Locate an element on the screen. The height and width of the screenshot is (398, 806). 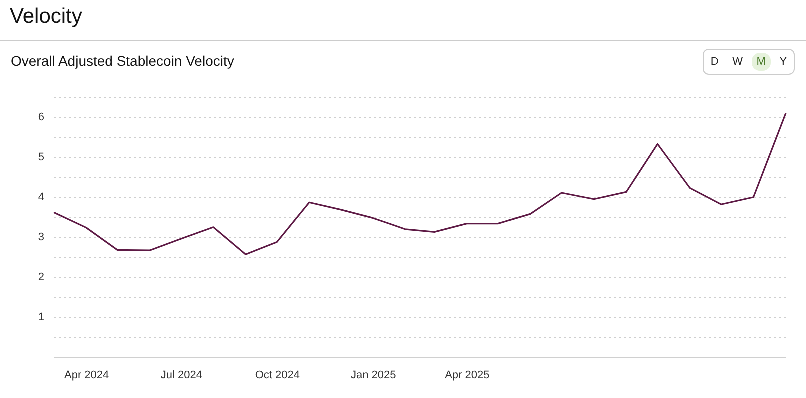
chart-title: Velocity is located at coordinates (46, 17).